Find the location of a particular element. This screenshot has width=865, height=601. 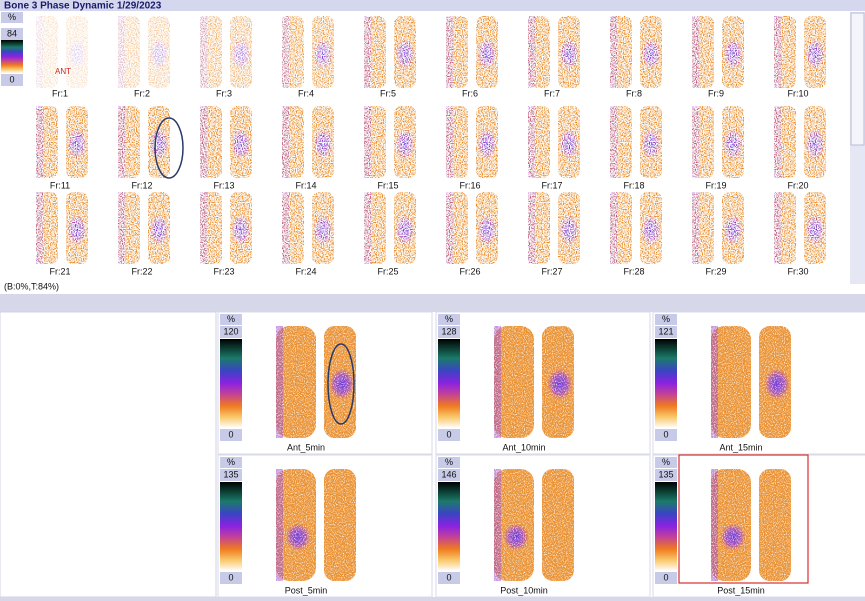

scale-max: 135 is located at coordinates (665, 474).